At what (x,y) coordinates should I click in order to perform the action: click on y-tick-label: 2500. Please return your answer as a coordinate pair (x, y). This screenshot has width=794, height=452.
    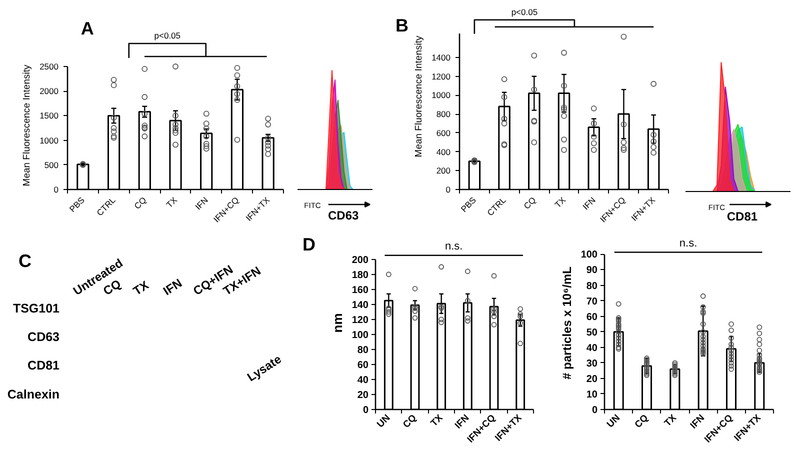
    Looking at the image, I should click on (49, 67).